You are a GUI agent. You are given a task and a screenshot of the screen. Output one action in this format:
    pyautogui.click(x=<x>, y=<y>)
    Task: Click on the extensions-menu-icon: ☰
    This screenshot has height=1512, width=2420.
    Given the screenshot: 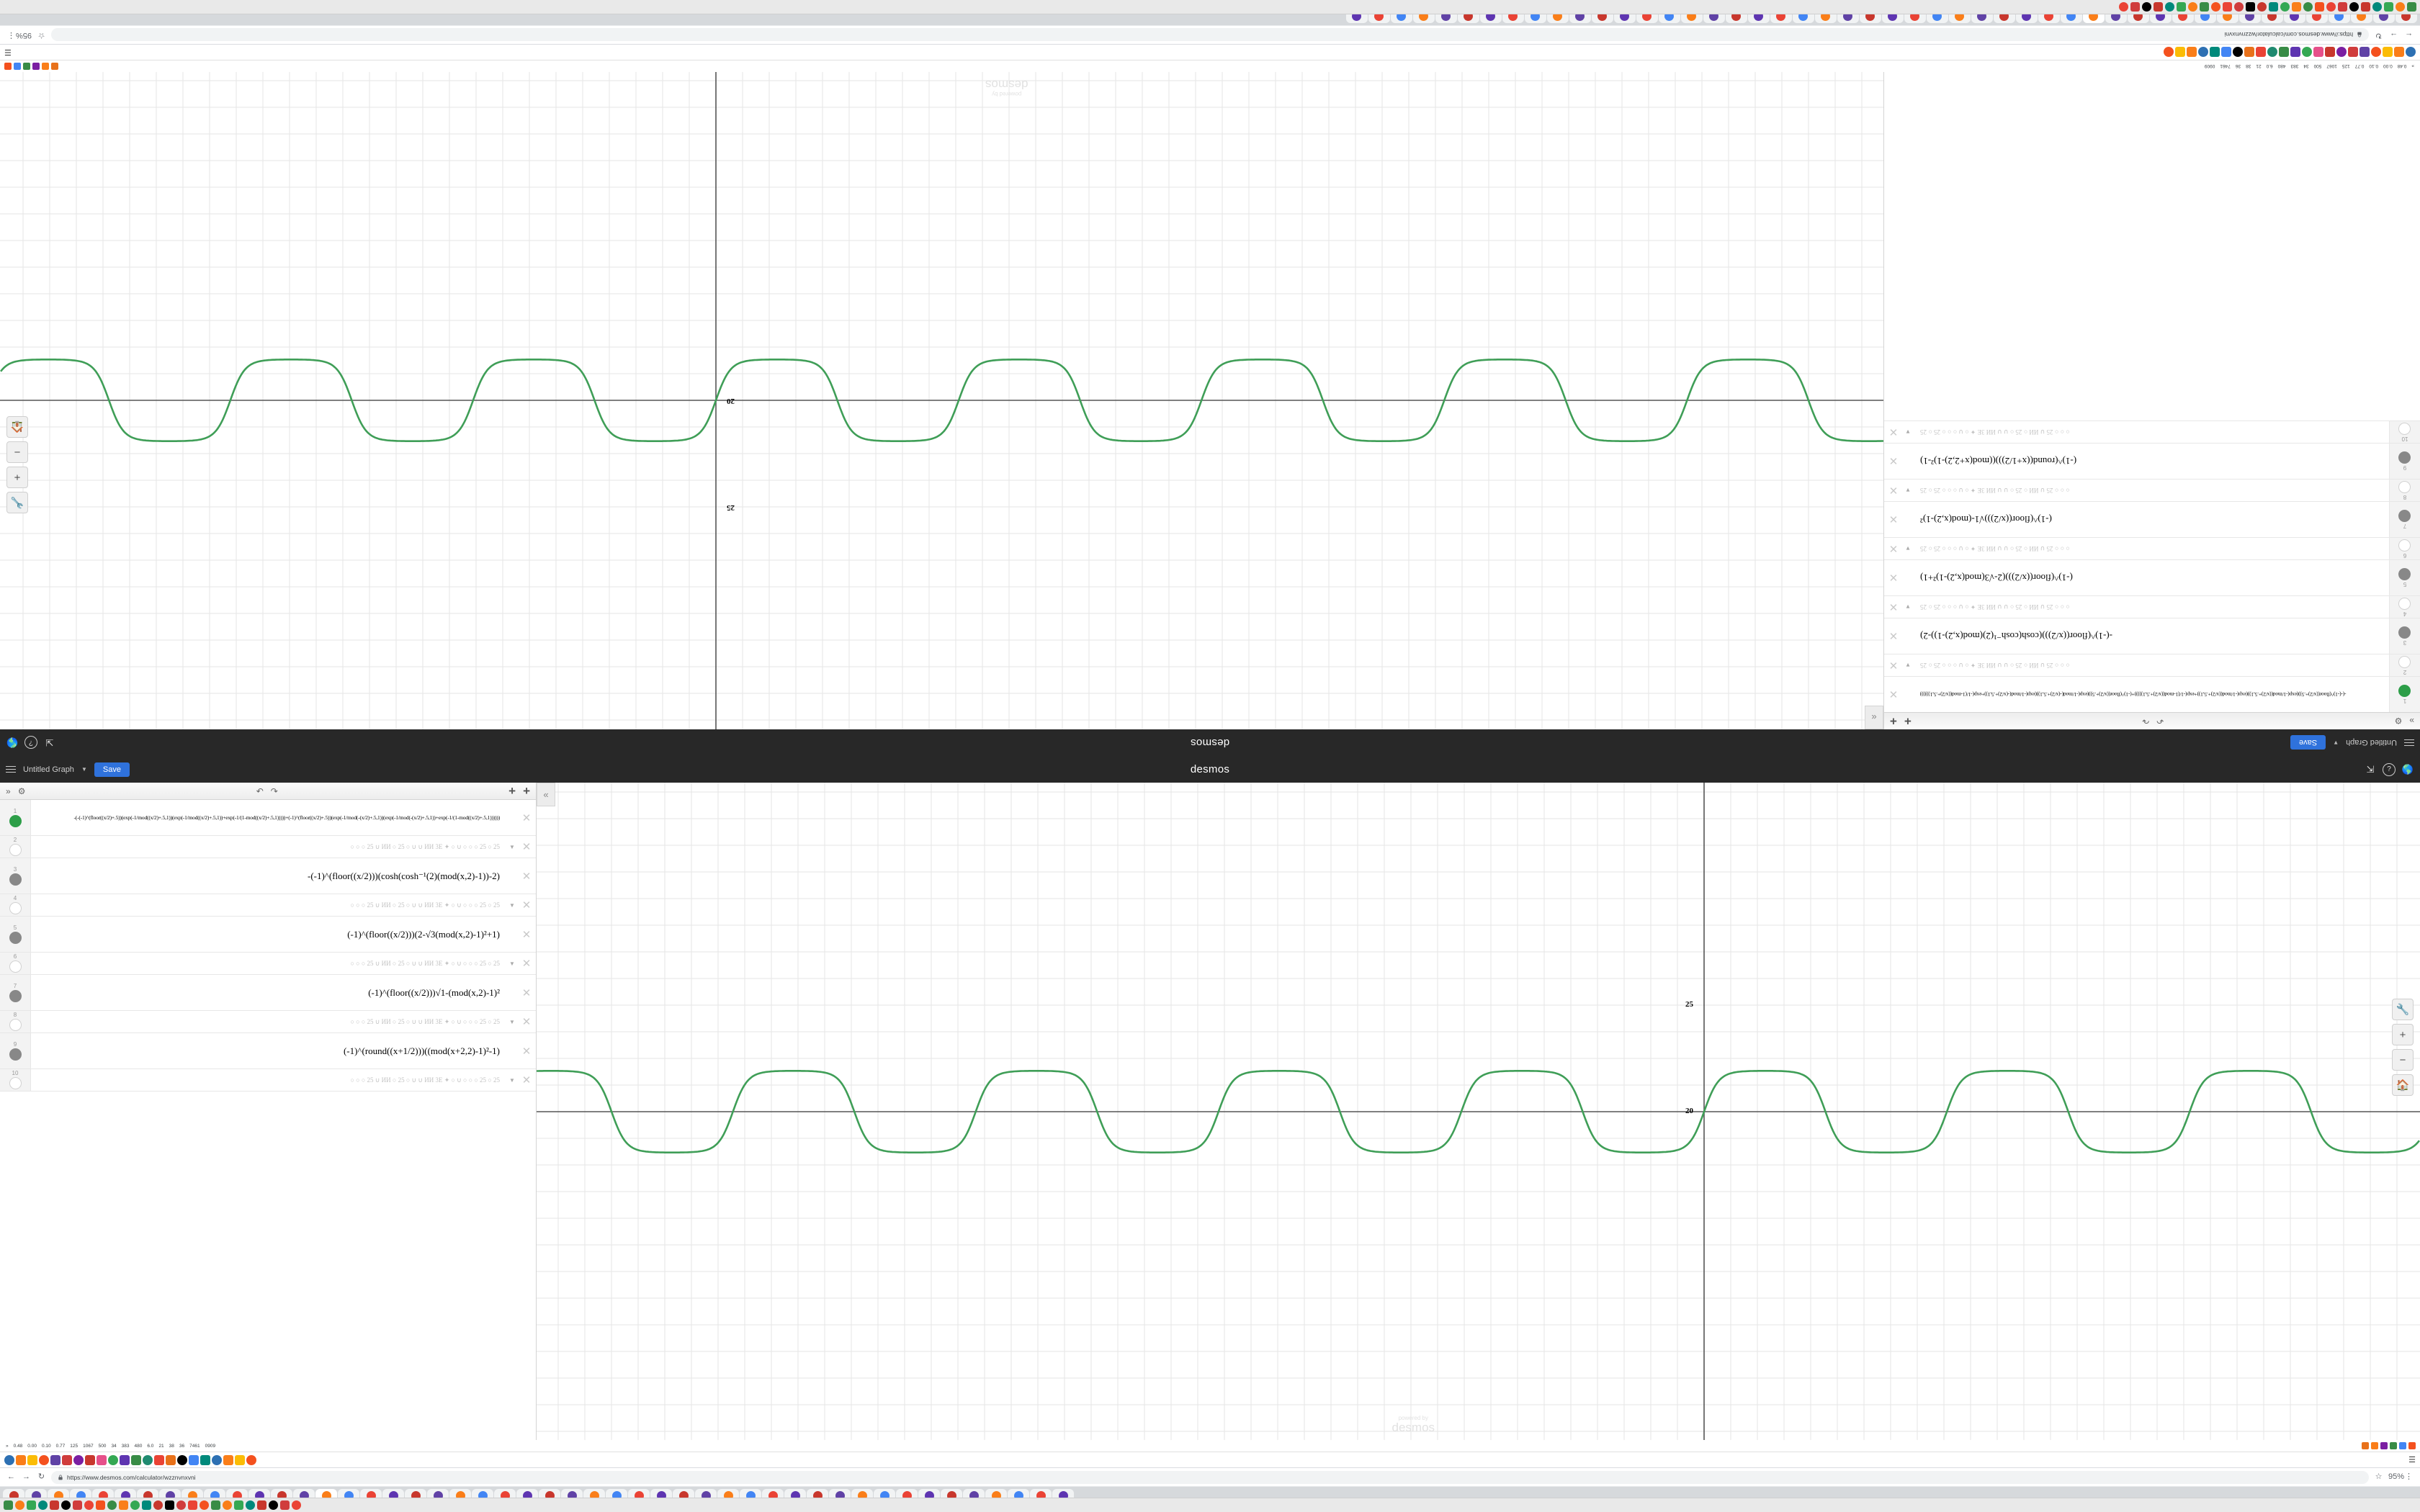 What is the action you would take?
    pyautogui.click(x=2412, y=1460)
    